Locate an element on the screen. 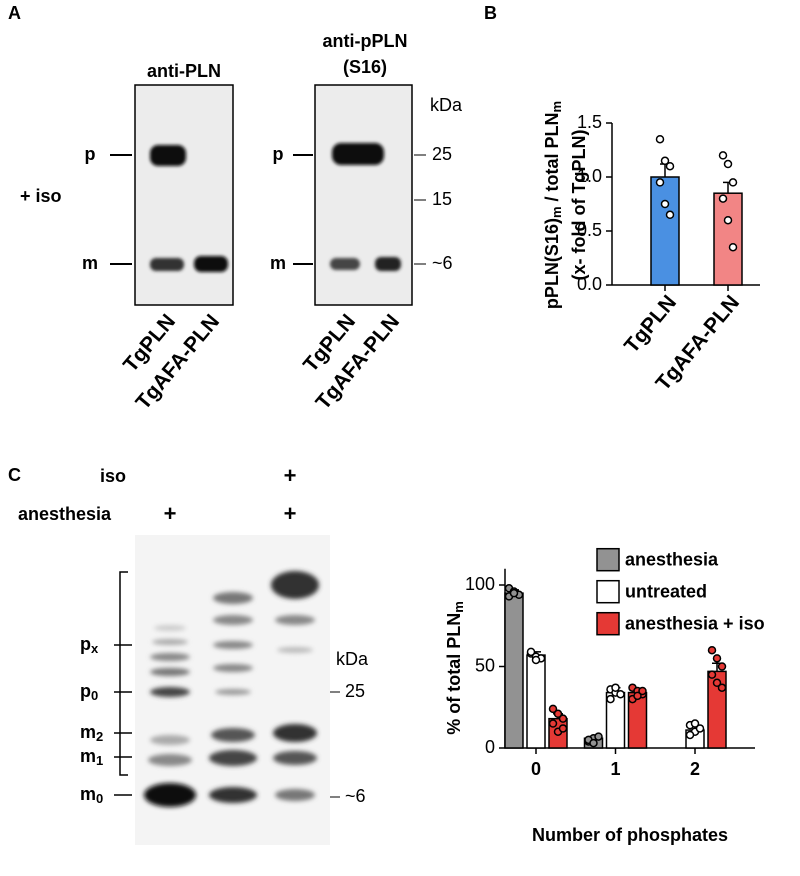 The width and height of the screenshot is (800, 876). y-tick-label: 0 is located at coordinates (490, 747).